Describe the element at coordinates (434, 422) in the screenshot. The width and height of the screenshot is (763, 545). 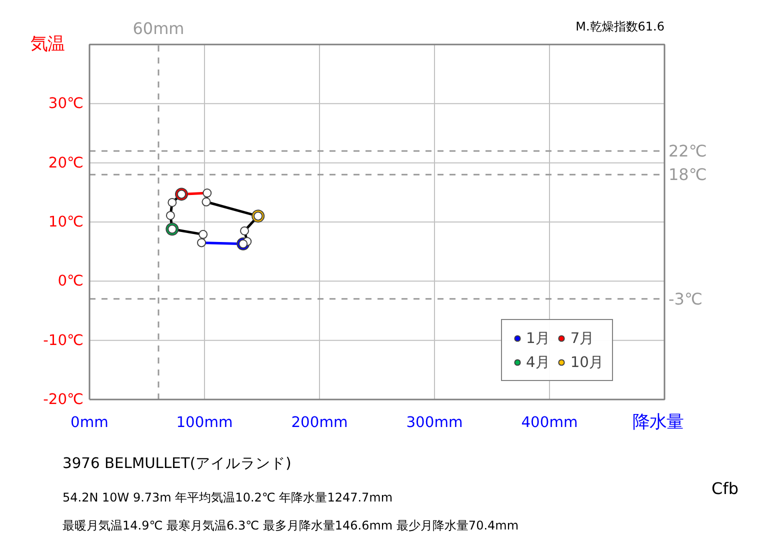
I see `x-tick-label: 300mm` at that location.